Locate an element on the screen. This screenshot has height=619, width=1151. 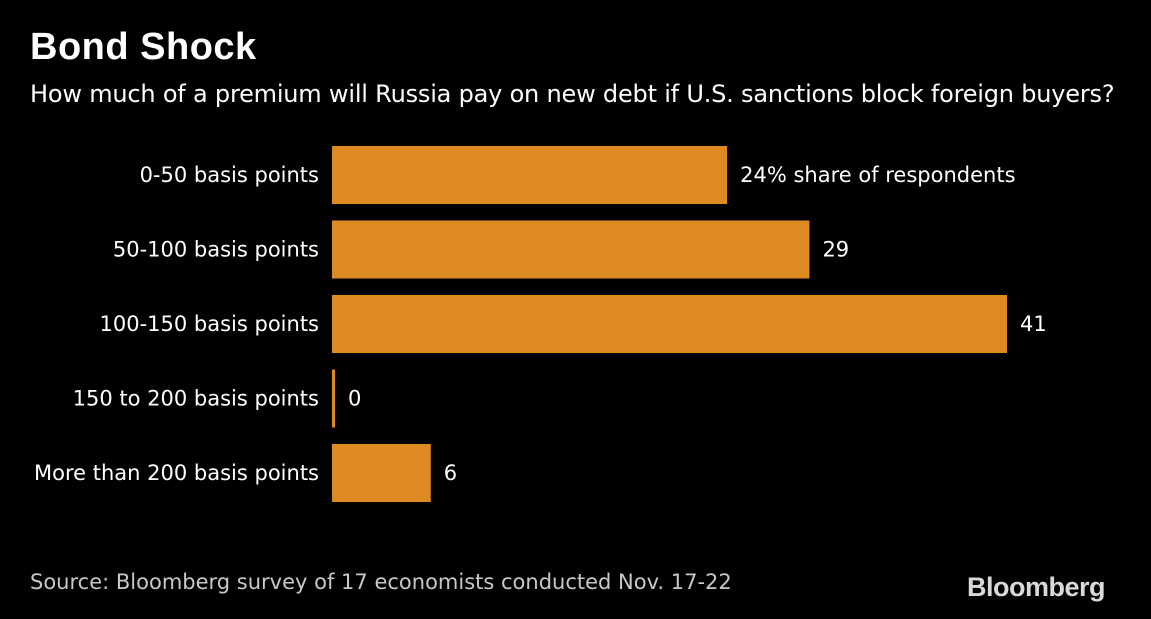
value-label-50-100-basis-points: 29 is located at coordinates (835, 250).